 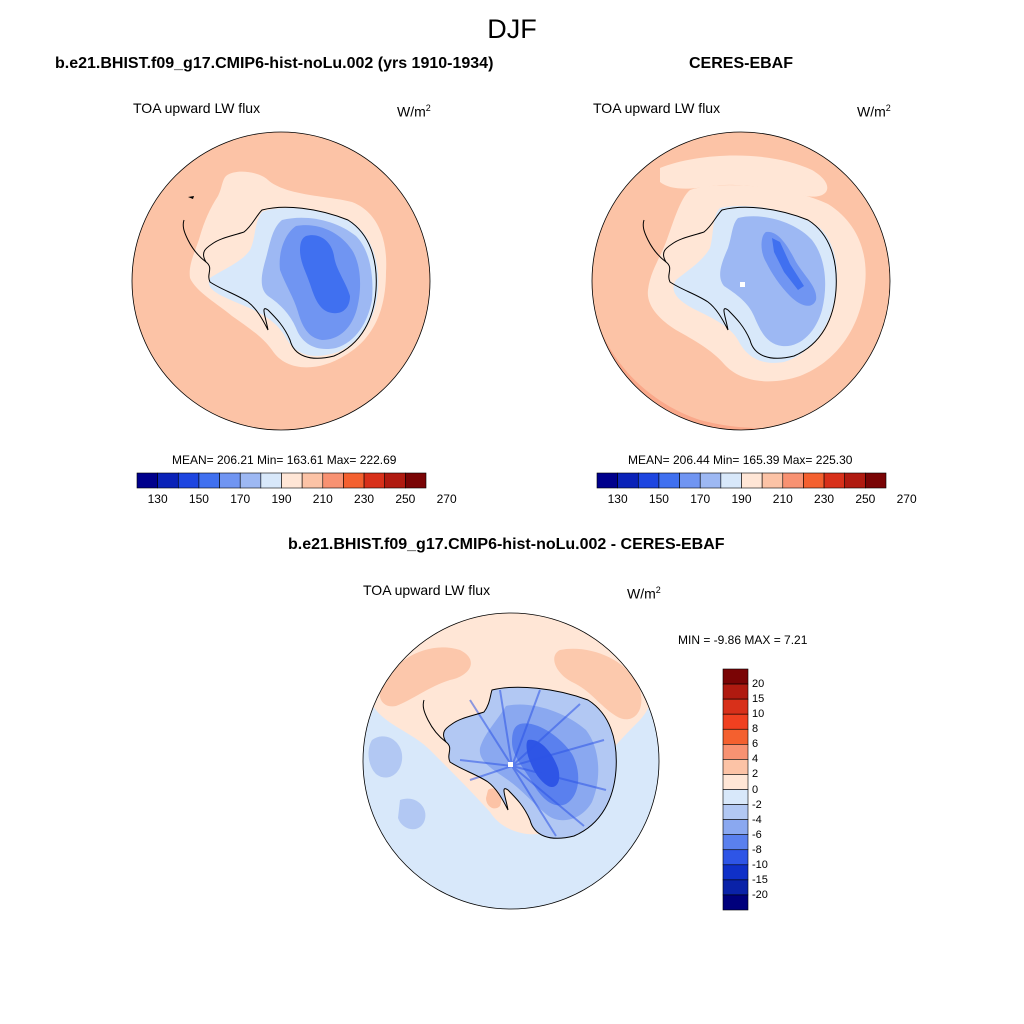 What do you see at coordinates (760, 894) in the screenshot?
I see `diff-colorbar-label: -20` at bounding box center [760, 894].